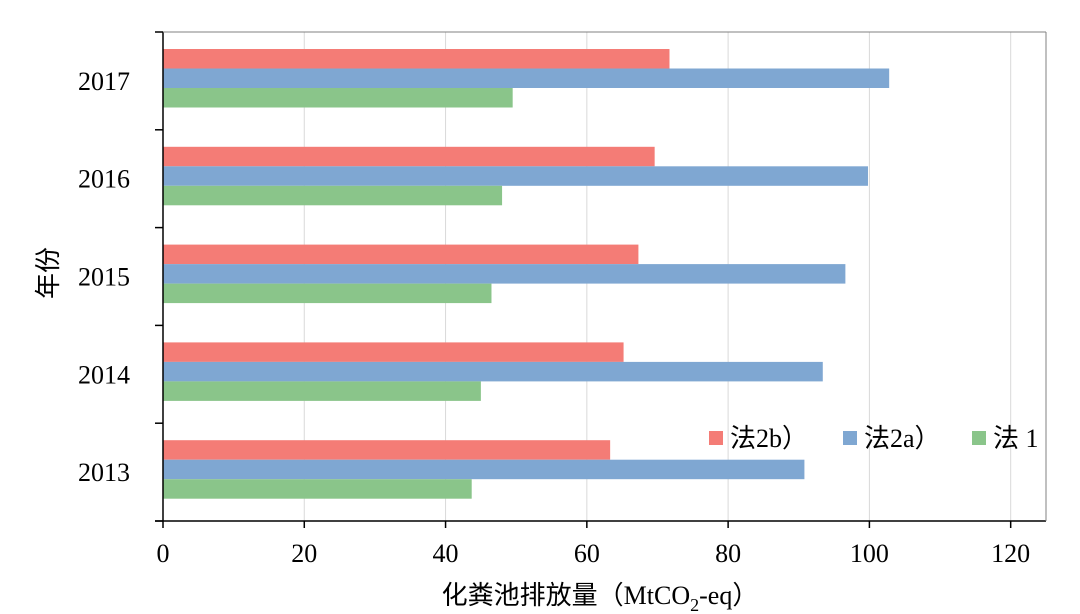 This screenshot has width=1080, height=614. Describe the element at coordinates (587, 553) in the screenshot. I see `x-tick-label: 60` at that location.